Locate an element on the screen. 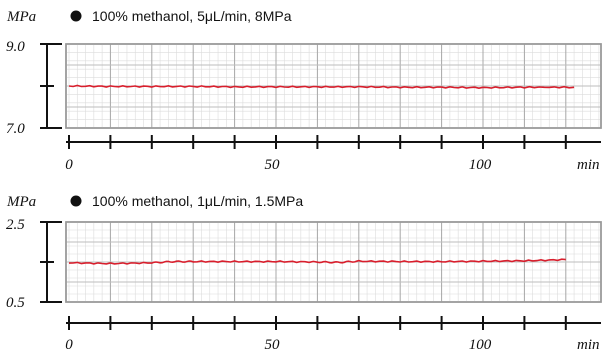 The width and height of the screenshot is (606, 352). legend-label: 100% methanol, 5μL/min, 8MPa is located at coordinates (192, 16).